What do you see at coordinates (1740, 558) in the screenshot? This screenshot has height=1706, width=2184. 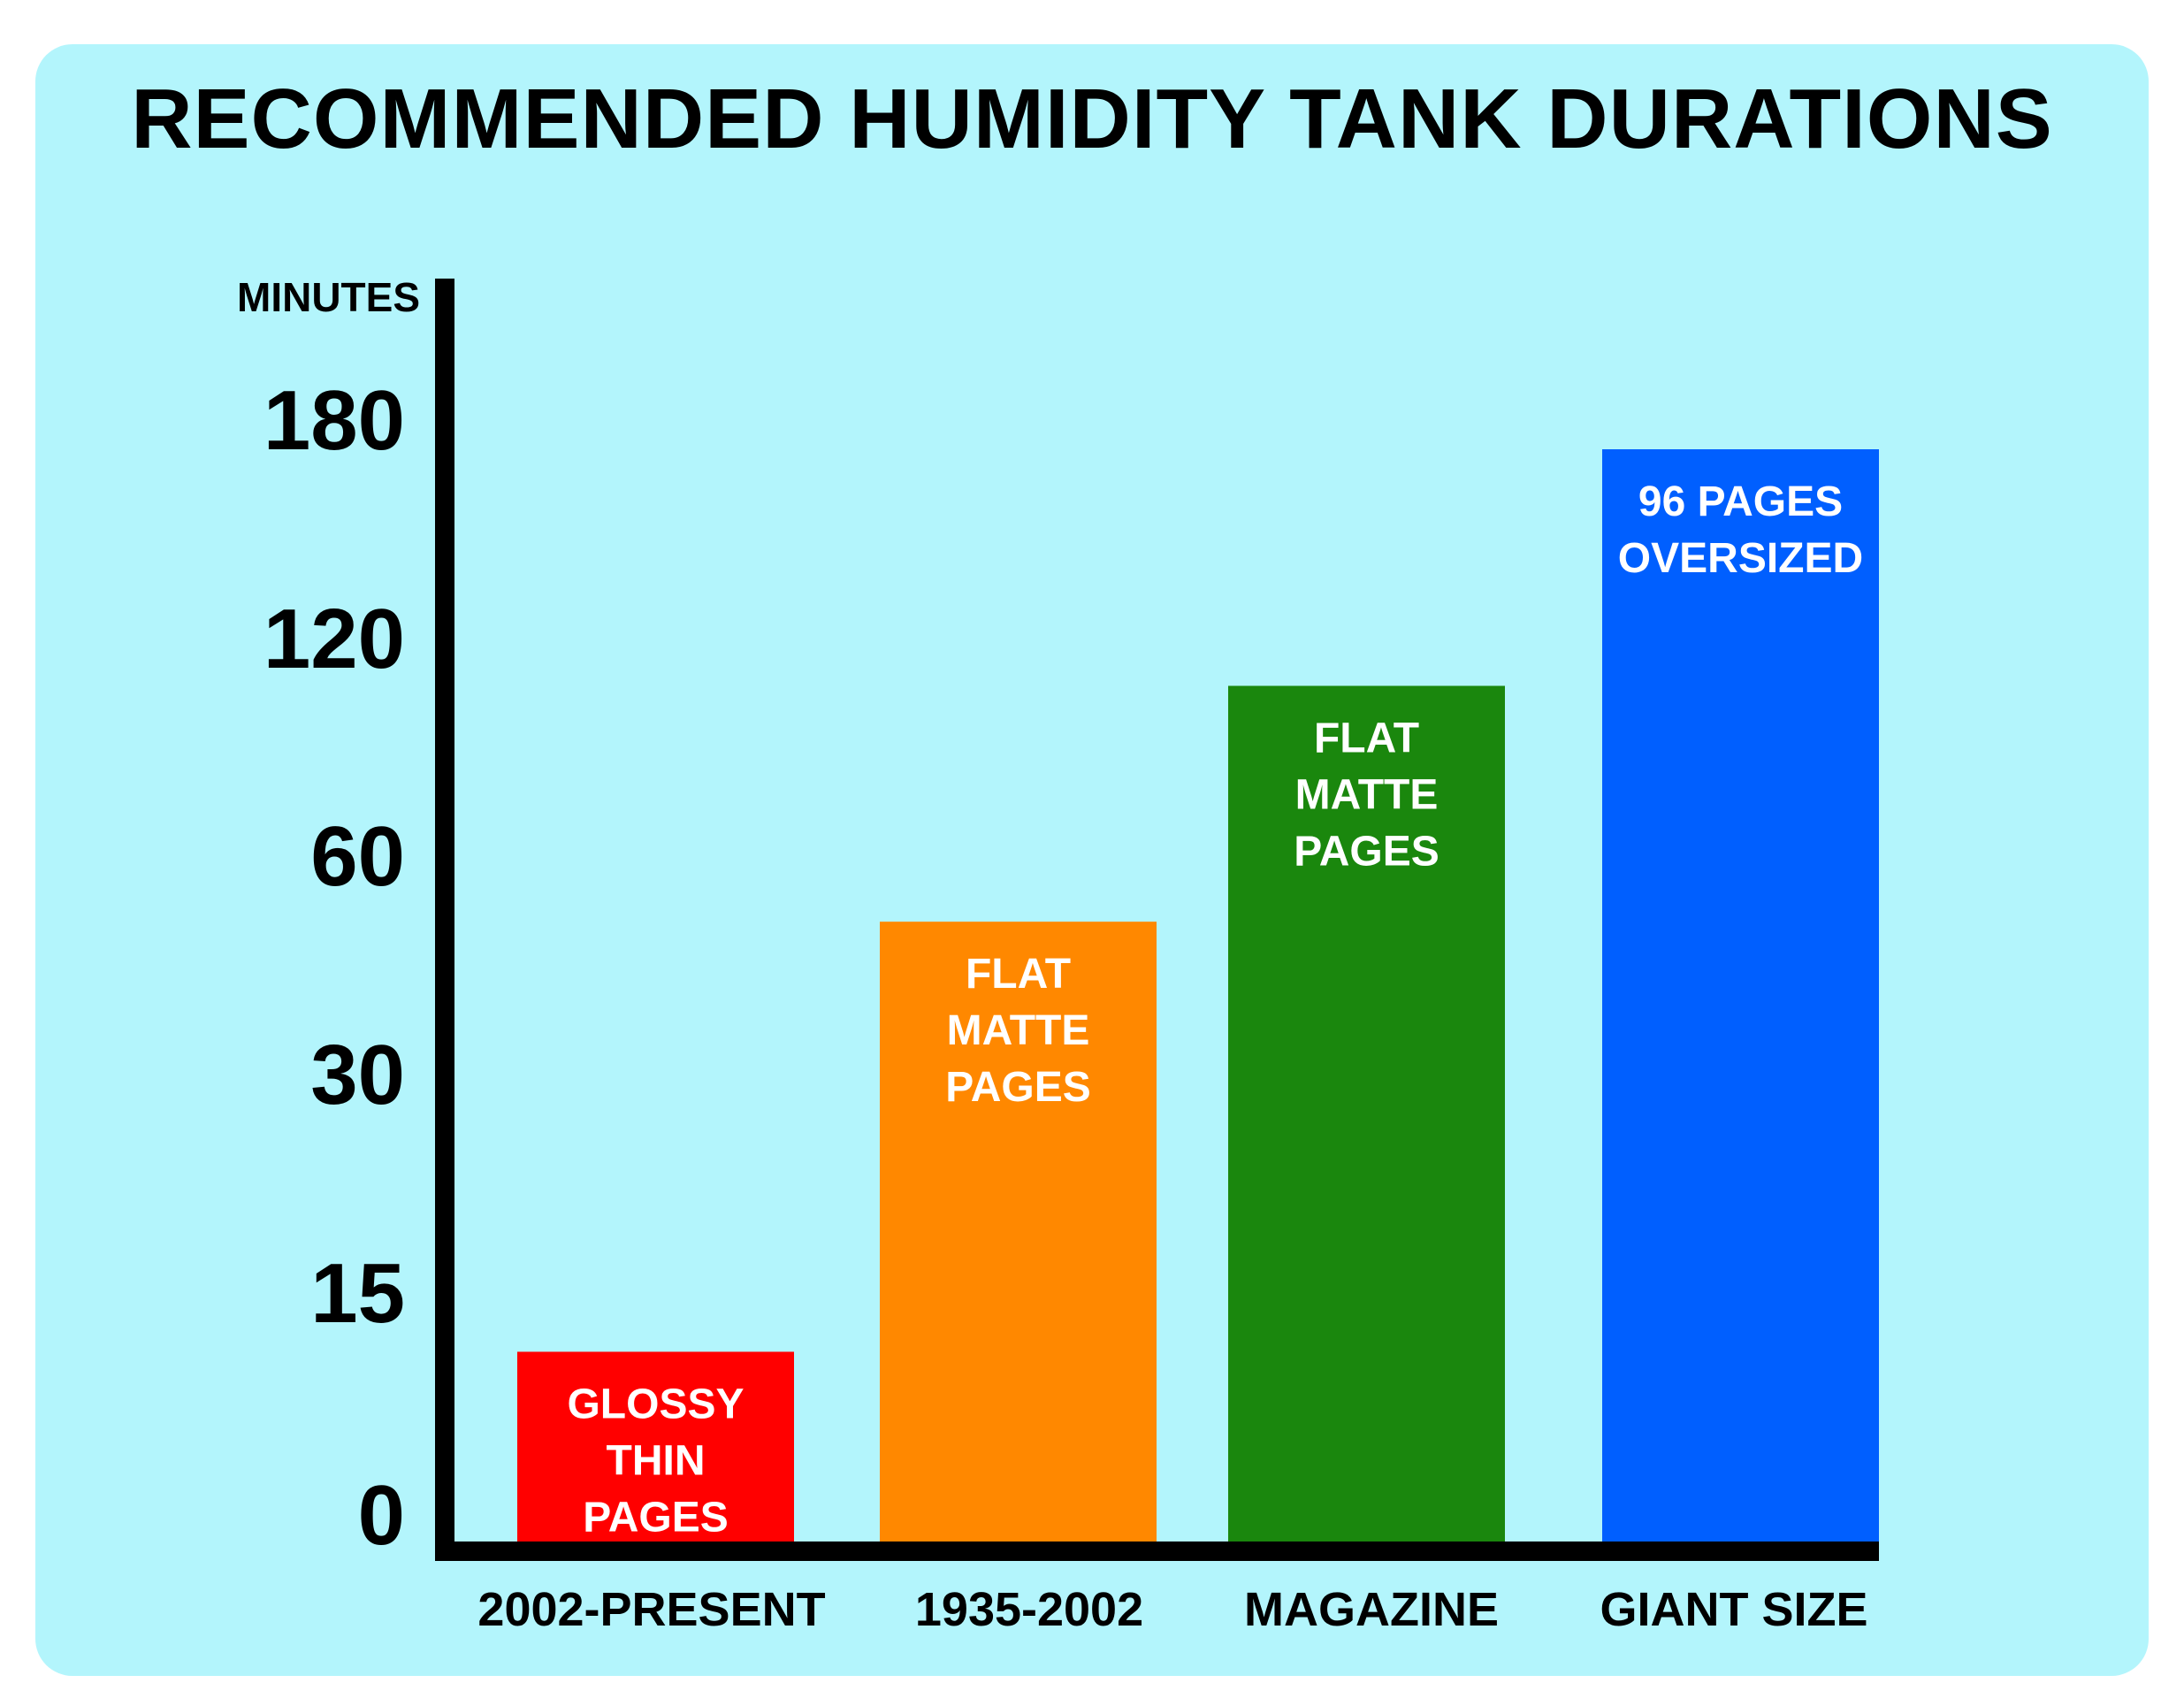 I see `bar-label: OVERSIZED` at bounding box center [1740, 558].